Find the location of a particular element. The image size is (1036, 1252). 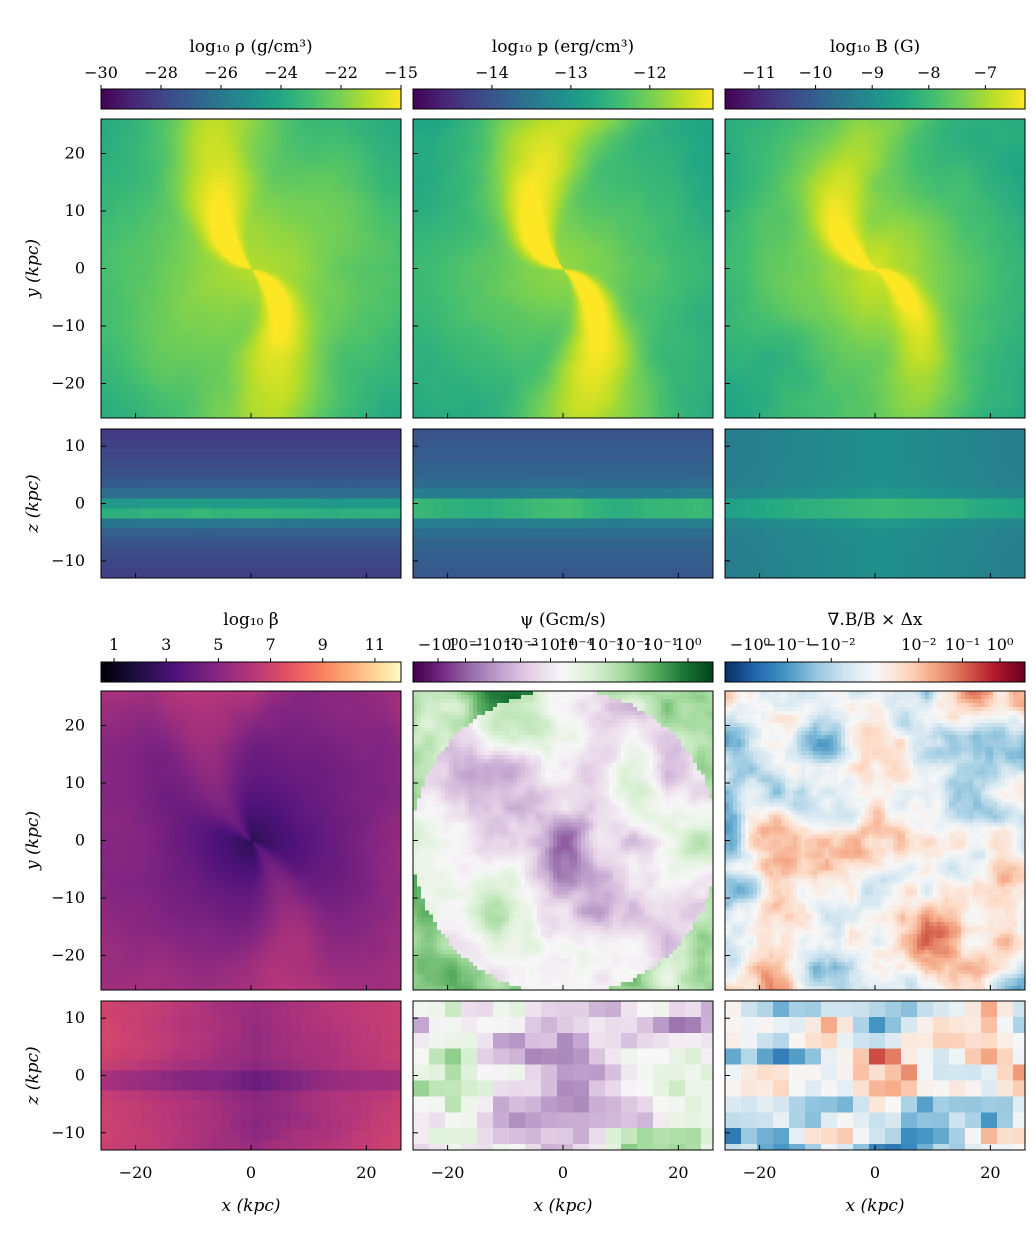

colorbar-p-tick-label: −13 is located at coordinates (571, 72).